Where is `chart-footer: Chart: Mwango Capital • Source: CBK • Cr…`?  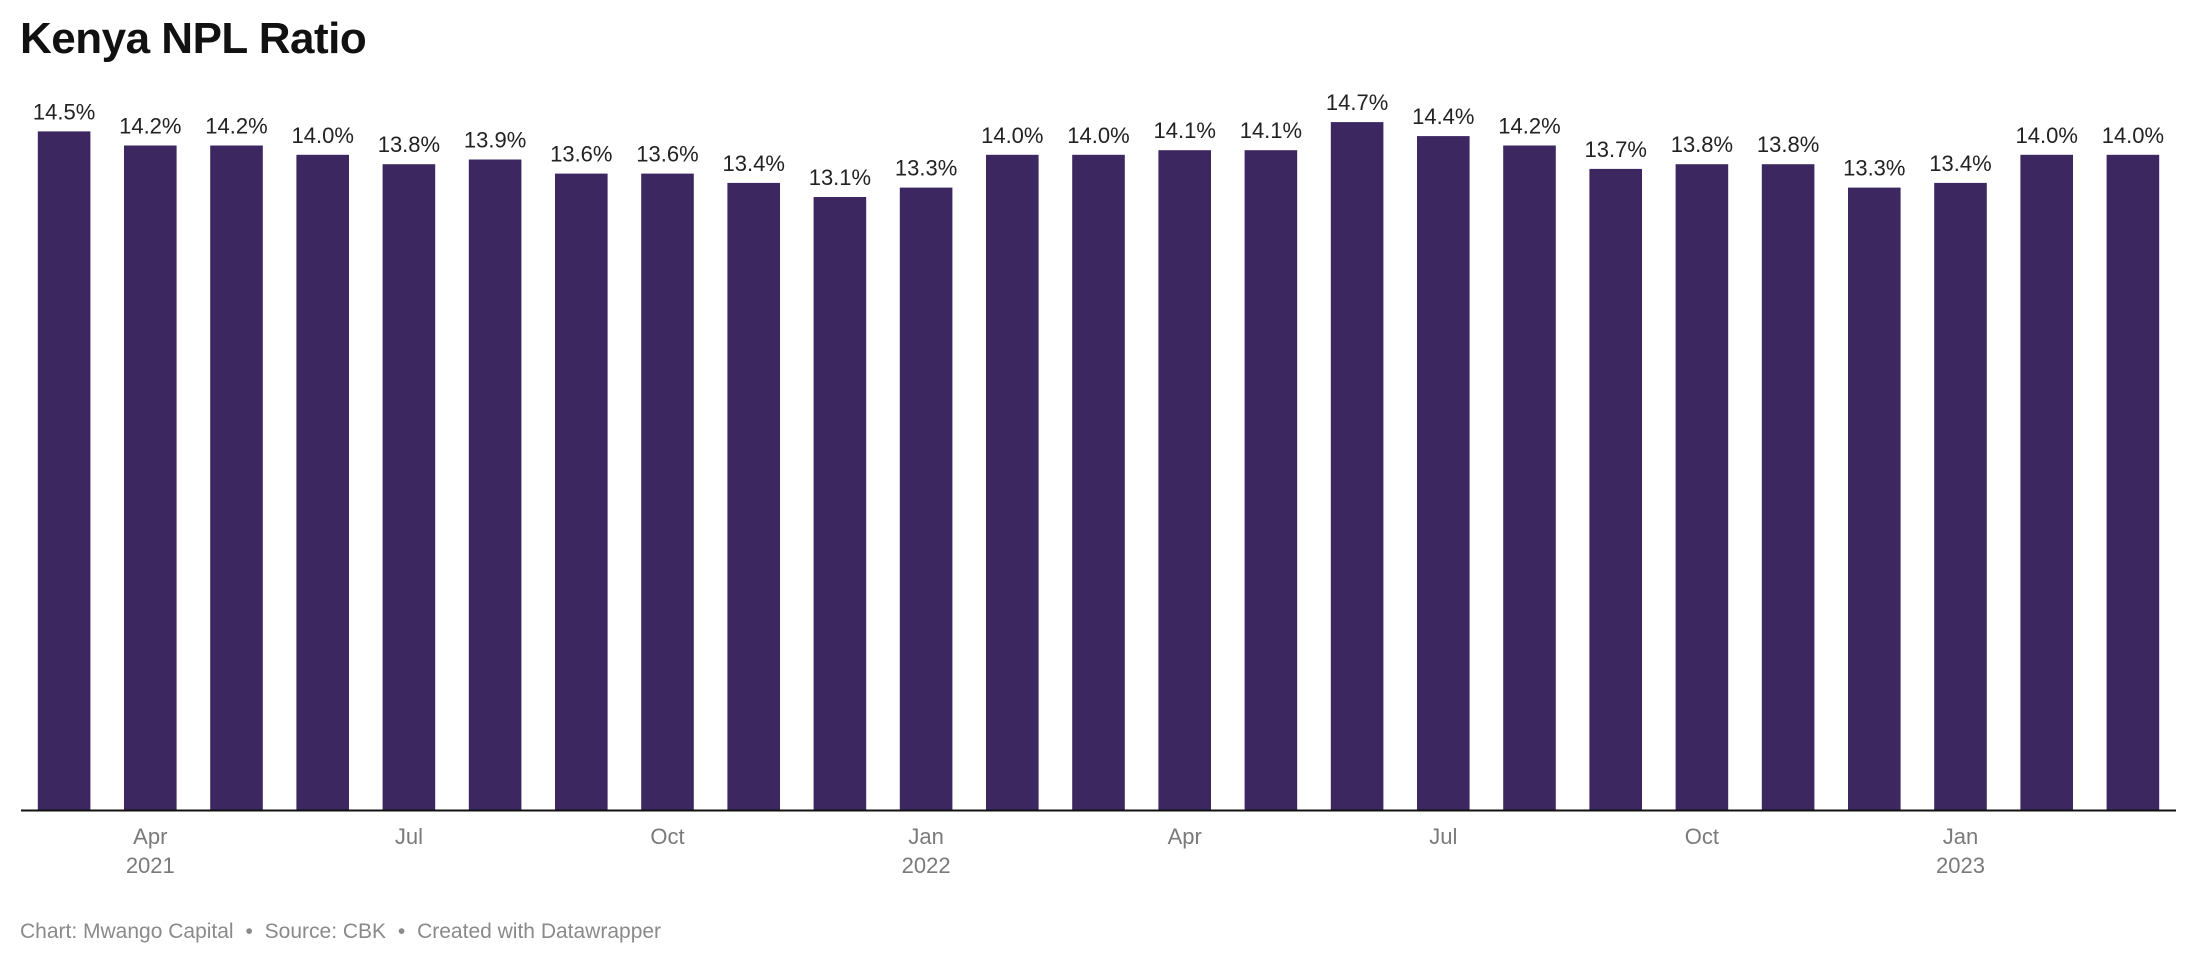 chart-footer: Chart: Mwango Capital • Source: CBK • Cr… is located at coordinates (340, 932).